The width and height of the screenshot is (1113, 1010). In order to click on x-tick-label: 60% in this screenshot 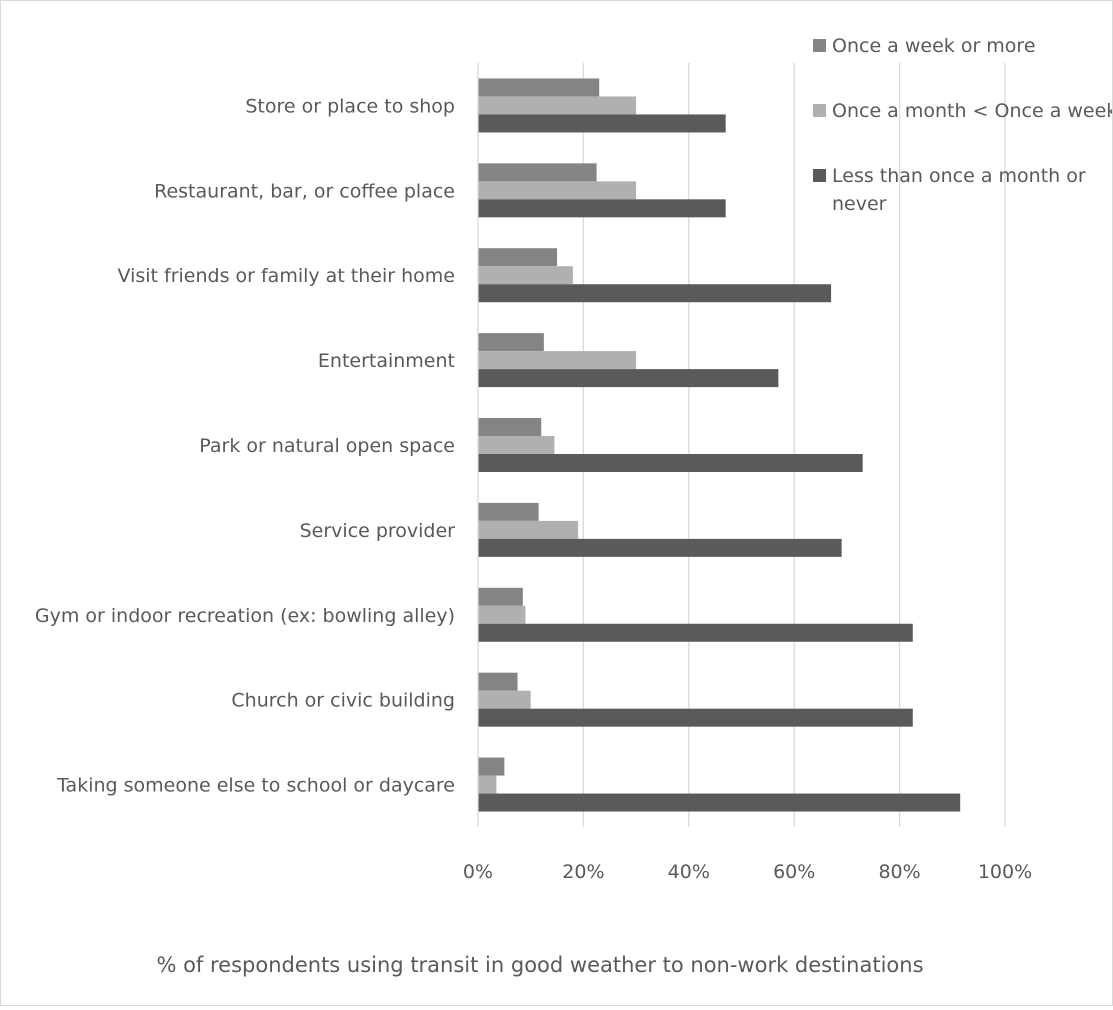, I will do `click(794, 872)`.